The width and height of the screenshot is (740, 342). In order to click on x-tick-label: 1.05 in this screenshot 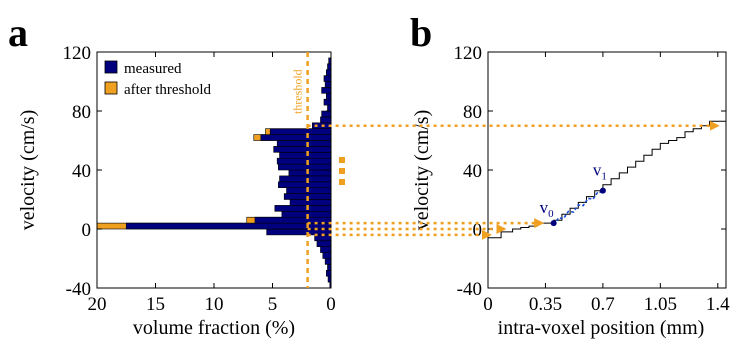, I will do `click(660, 304)`.